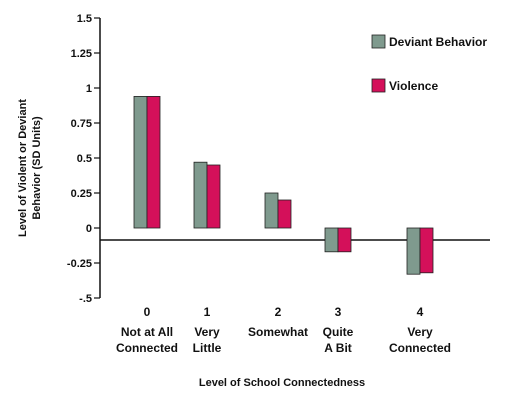 This screenshot has width=506, height=394. What do you see at coordinates (207, 312) in the screenshot?
I see `x-category-number: 1` at bounding box center [207, 312].